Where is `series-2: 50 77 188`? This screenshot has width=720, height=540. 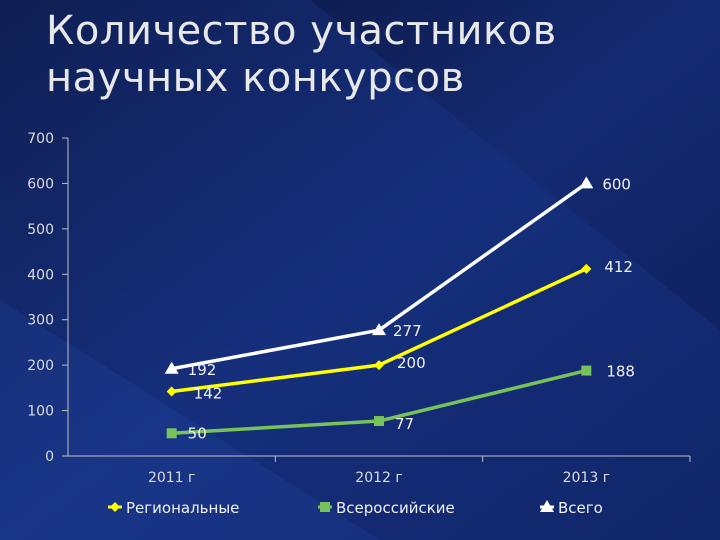 series-2: 50 77 188 is located at coordinates (400, 402).